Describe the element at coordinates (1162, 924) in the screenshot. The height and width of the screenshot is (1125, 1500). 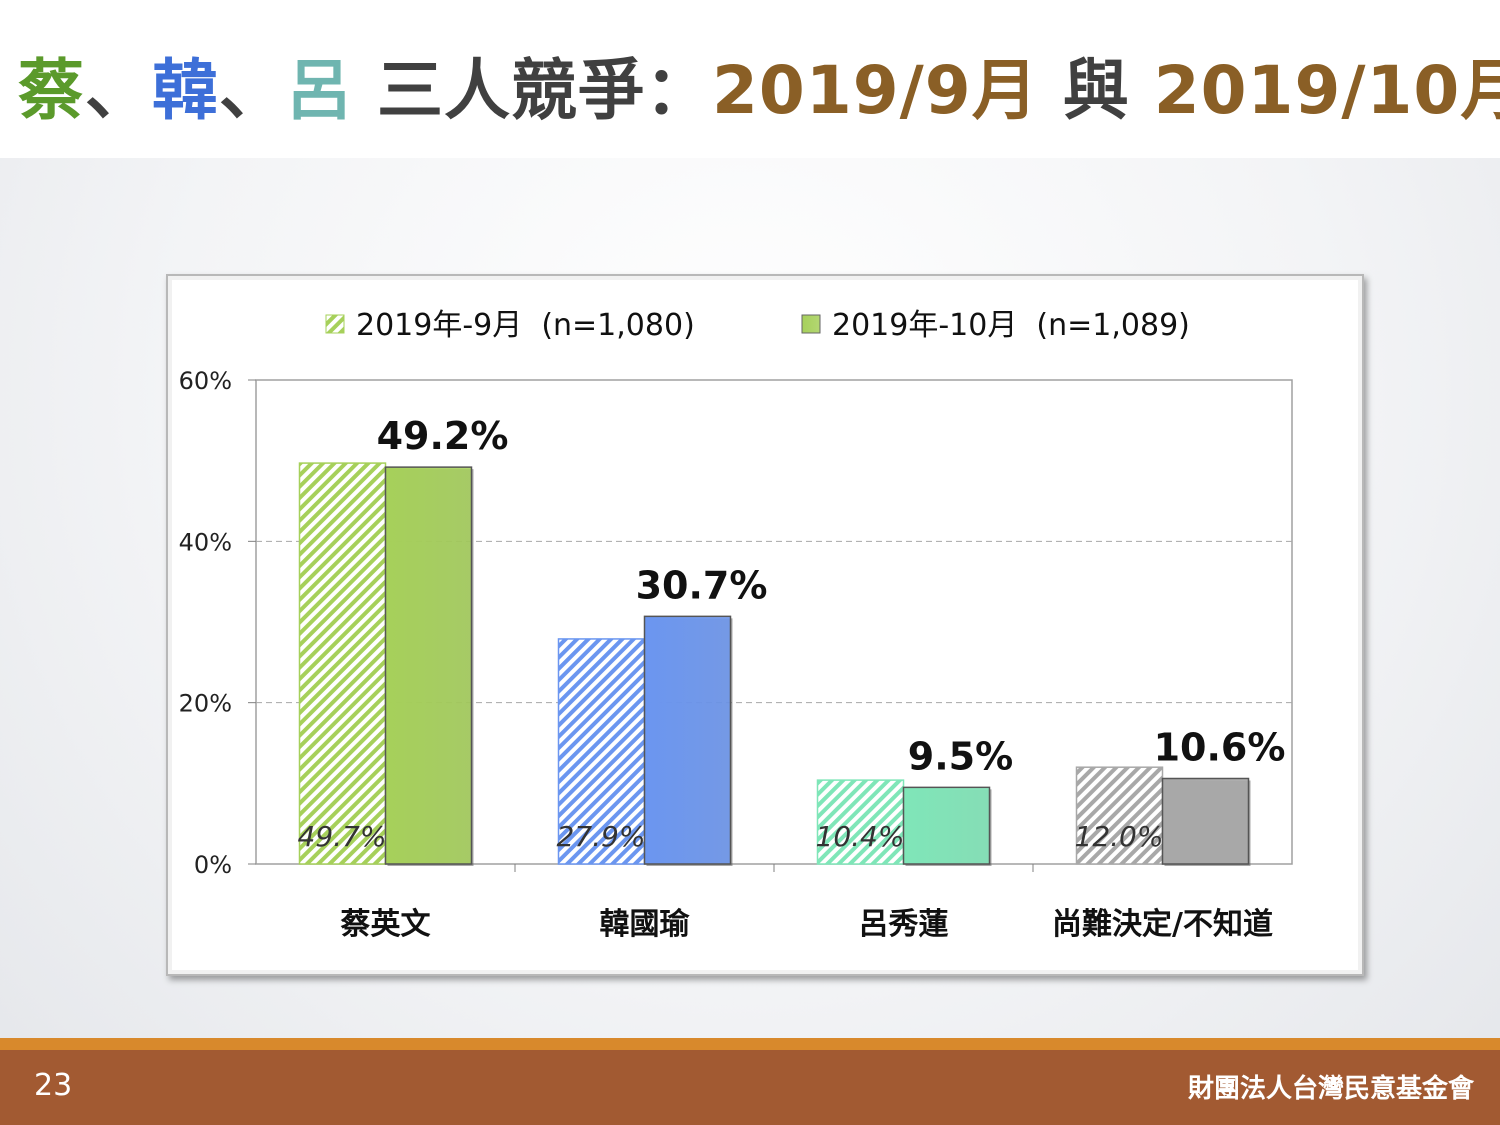
I see `x-category-label: 尚難決定/不知道` at that location.